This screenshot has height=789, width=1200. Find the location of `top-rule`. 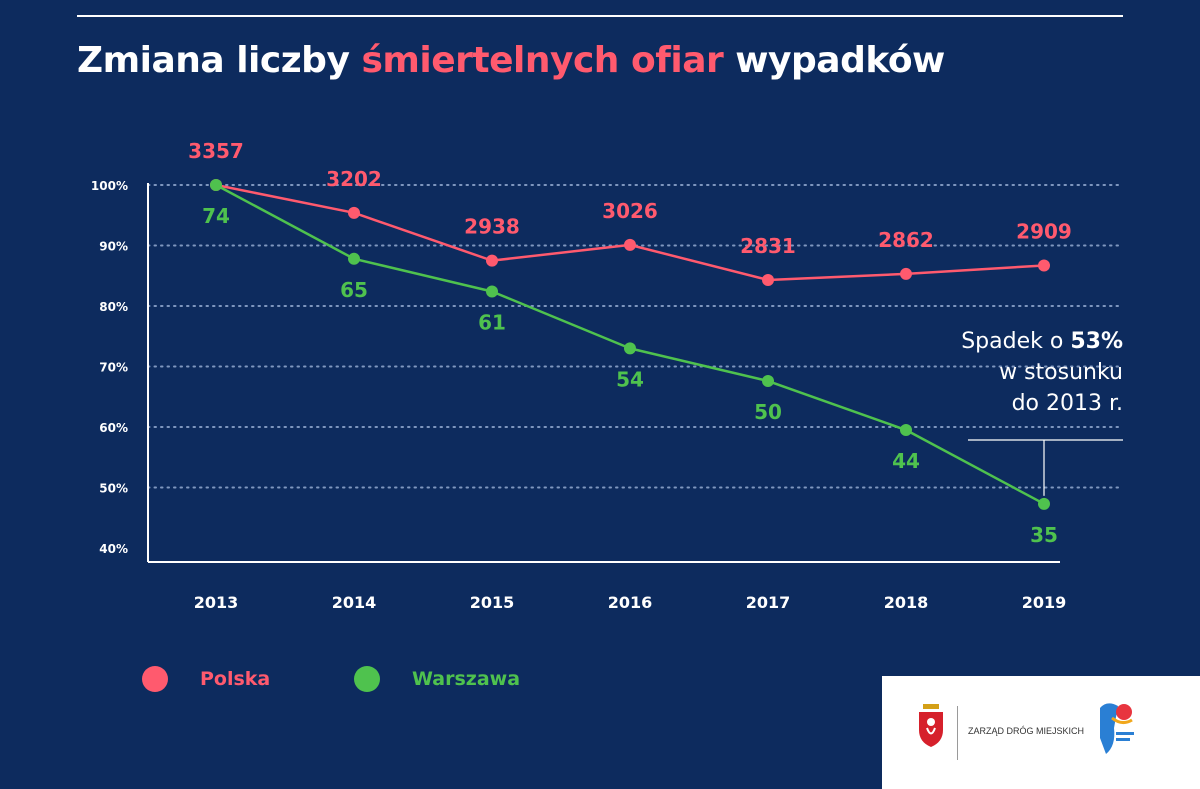

top-rule is located at coordinates (600, 16).